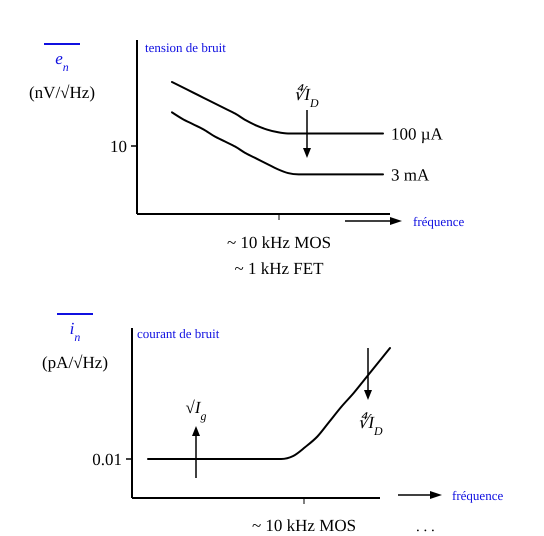 Image resolution: width=544 pixels, height=536 pixels. I want to click on text: 0.01, so click(107, 459).